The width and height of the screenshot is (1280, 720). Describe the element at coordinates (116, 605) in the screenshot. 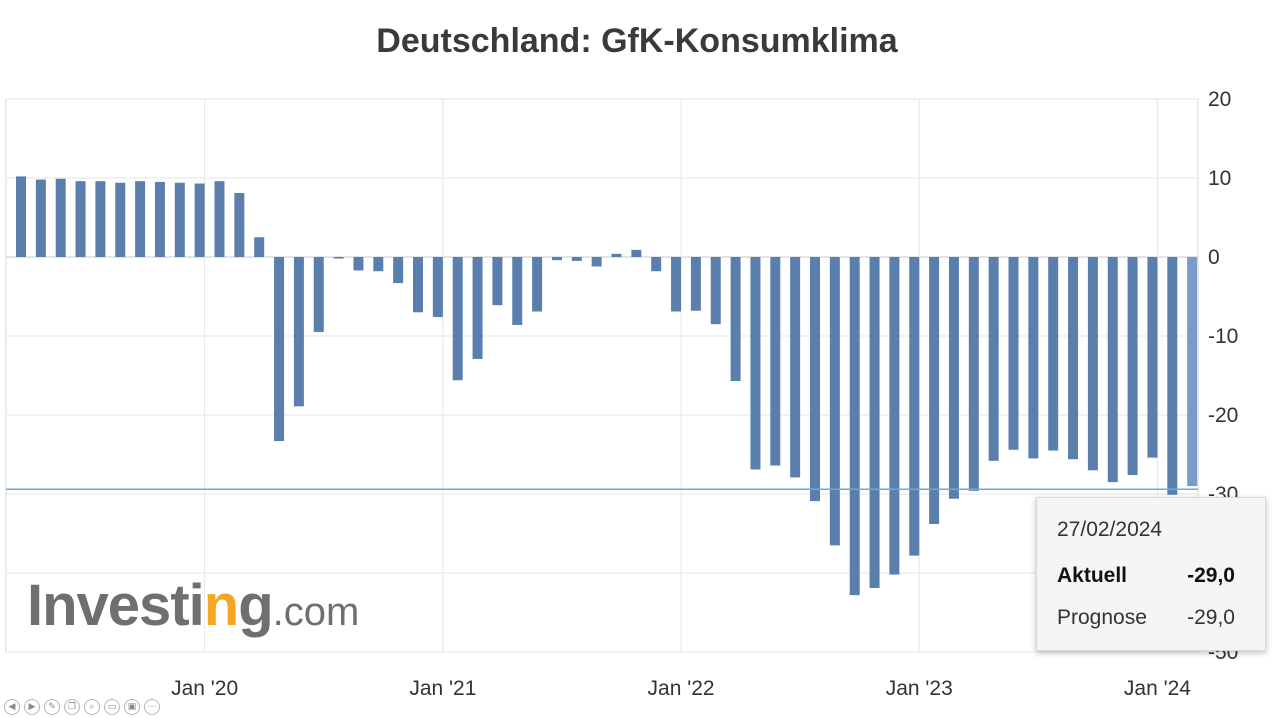

I see `logo-text-1: Investi` at that location.